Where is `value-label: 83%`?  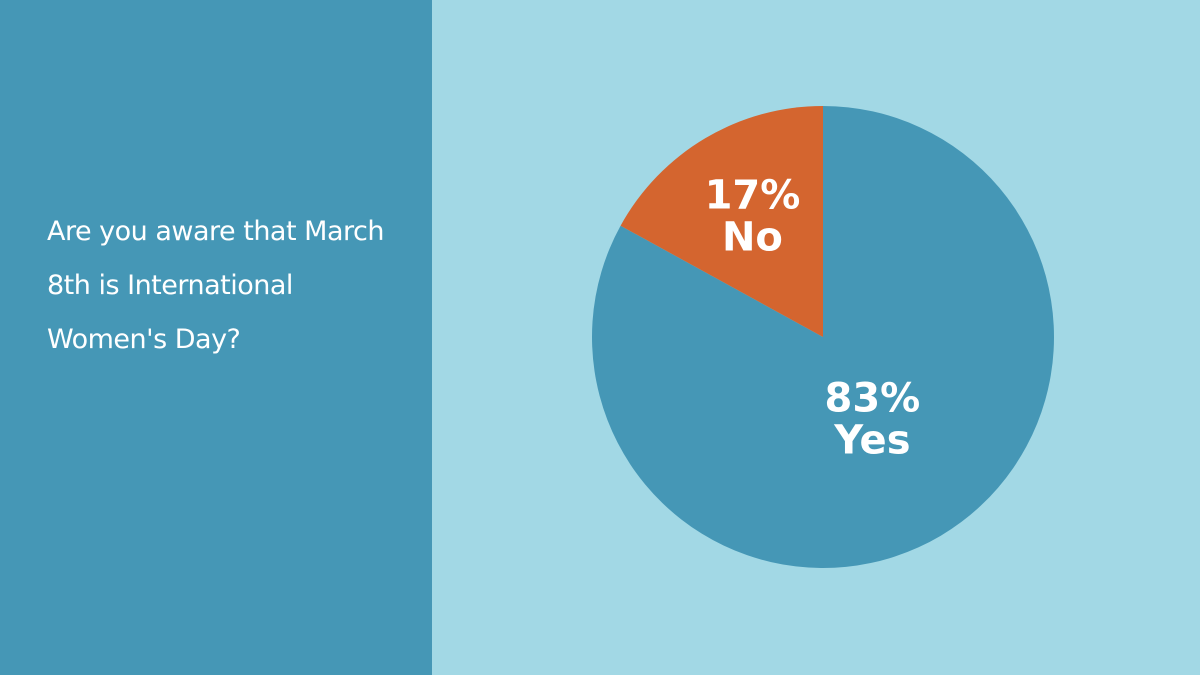 value-label: 83% is located at coordinates (873, 399).